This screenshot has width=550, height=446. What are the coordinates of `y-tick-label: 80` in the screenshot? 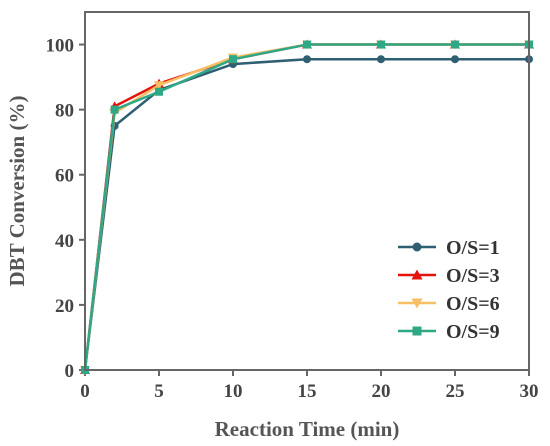 It's located at (64, 111).